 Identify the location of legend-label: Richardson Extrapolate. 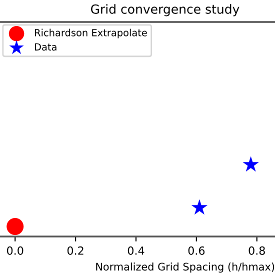
(90, 33).